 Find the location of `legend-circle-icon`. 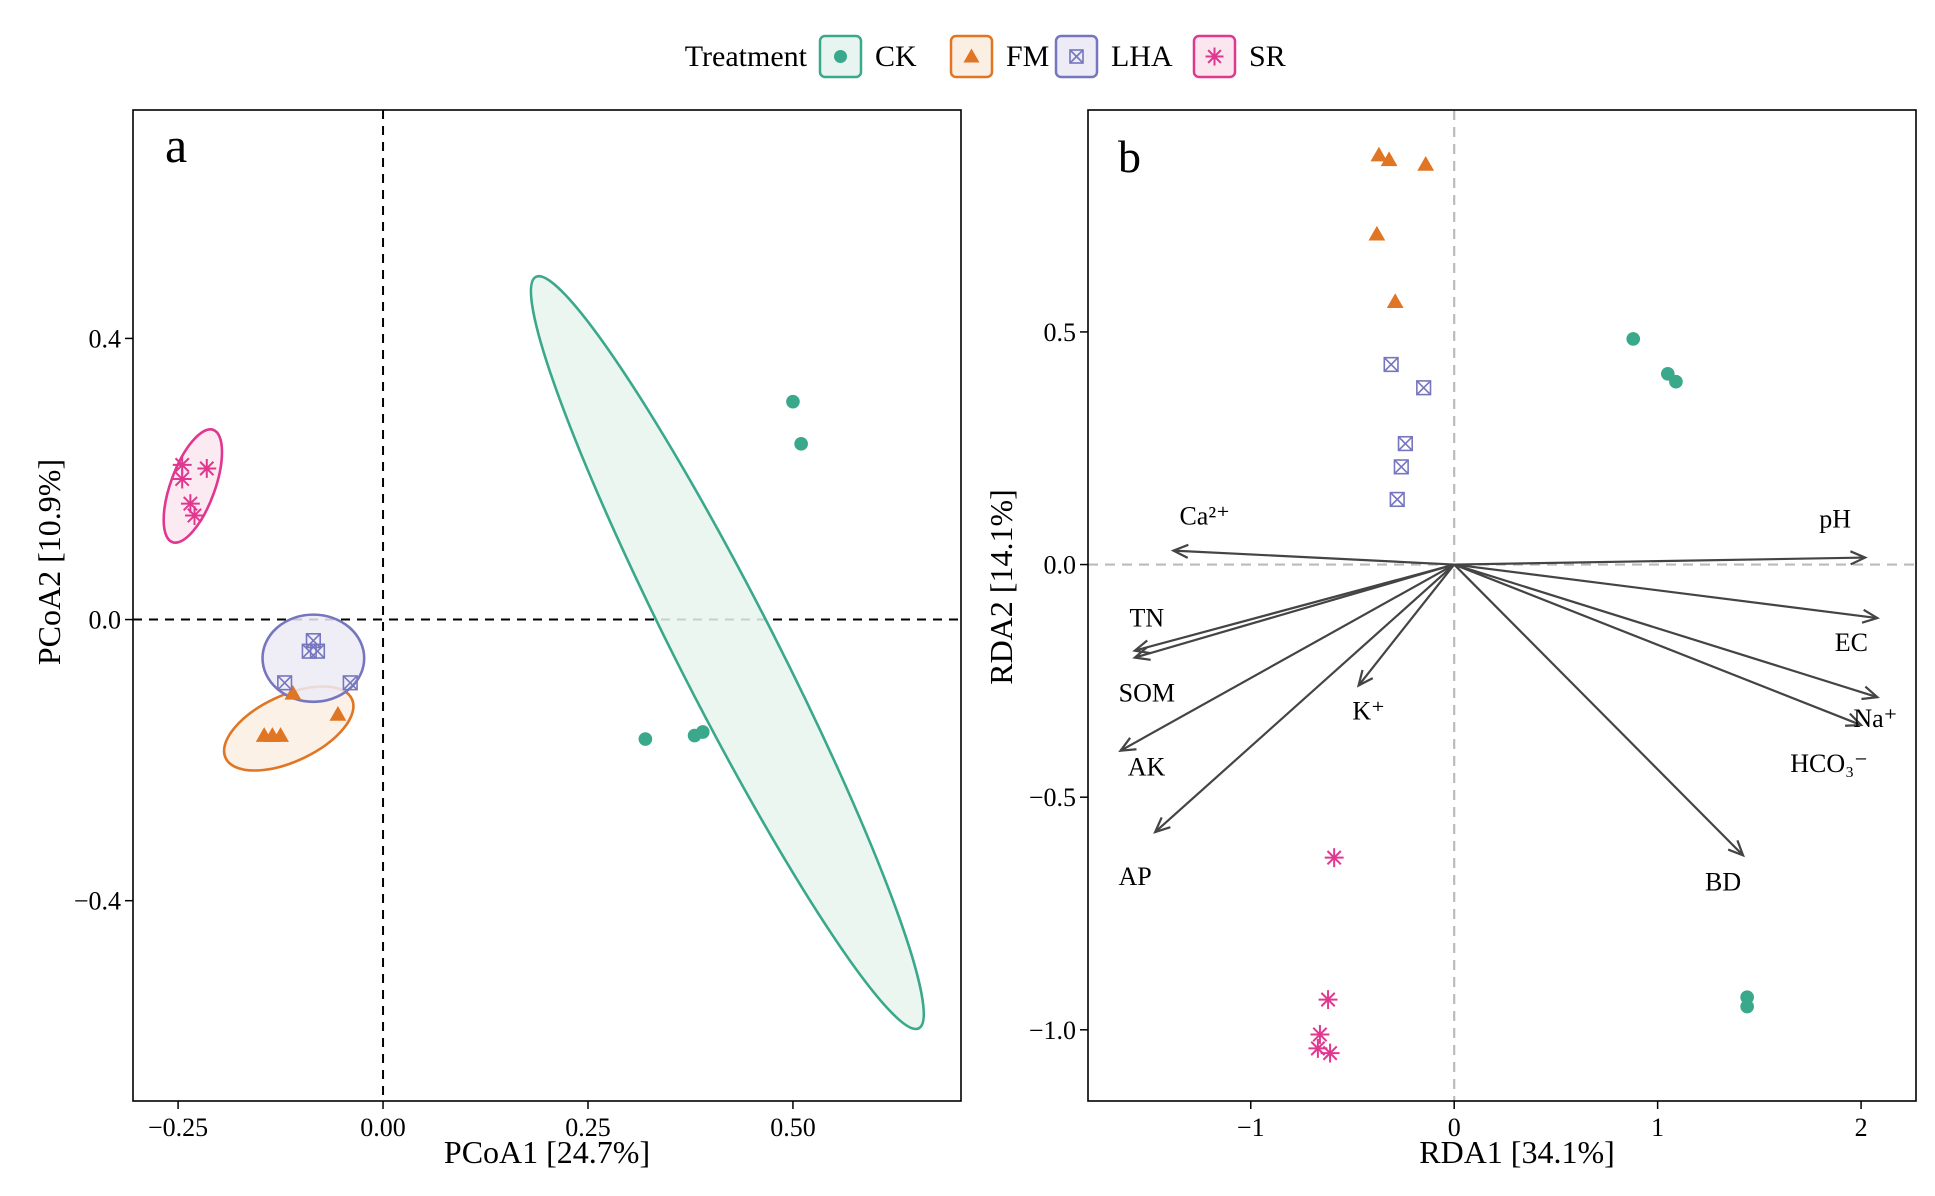

legend-circle-icon is located at coordinates (840, 56).